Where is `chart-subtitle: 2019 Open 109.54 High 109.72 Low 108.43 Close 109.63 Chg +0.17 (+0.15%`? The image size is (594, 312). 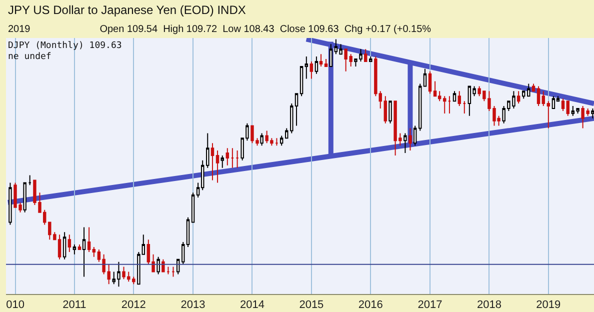
chart-subtitle: 2019 Open 109.54 High 109.72 Low 108.43 Close 109.63 Chg +0.17 (+0.15% is located at coordinates (220, 29).